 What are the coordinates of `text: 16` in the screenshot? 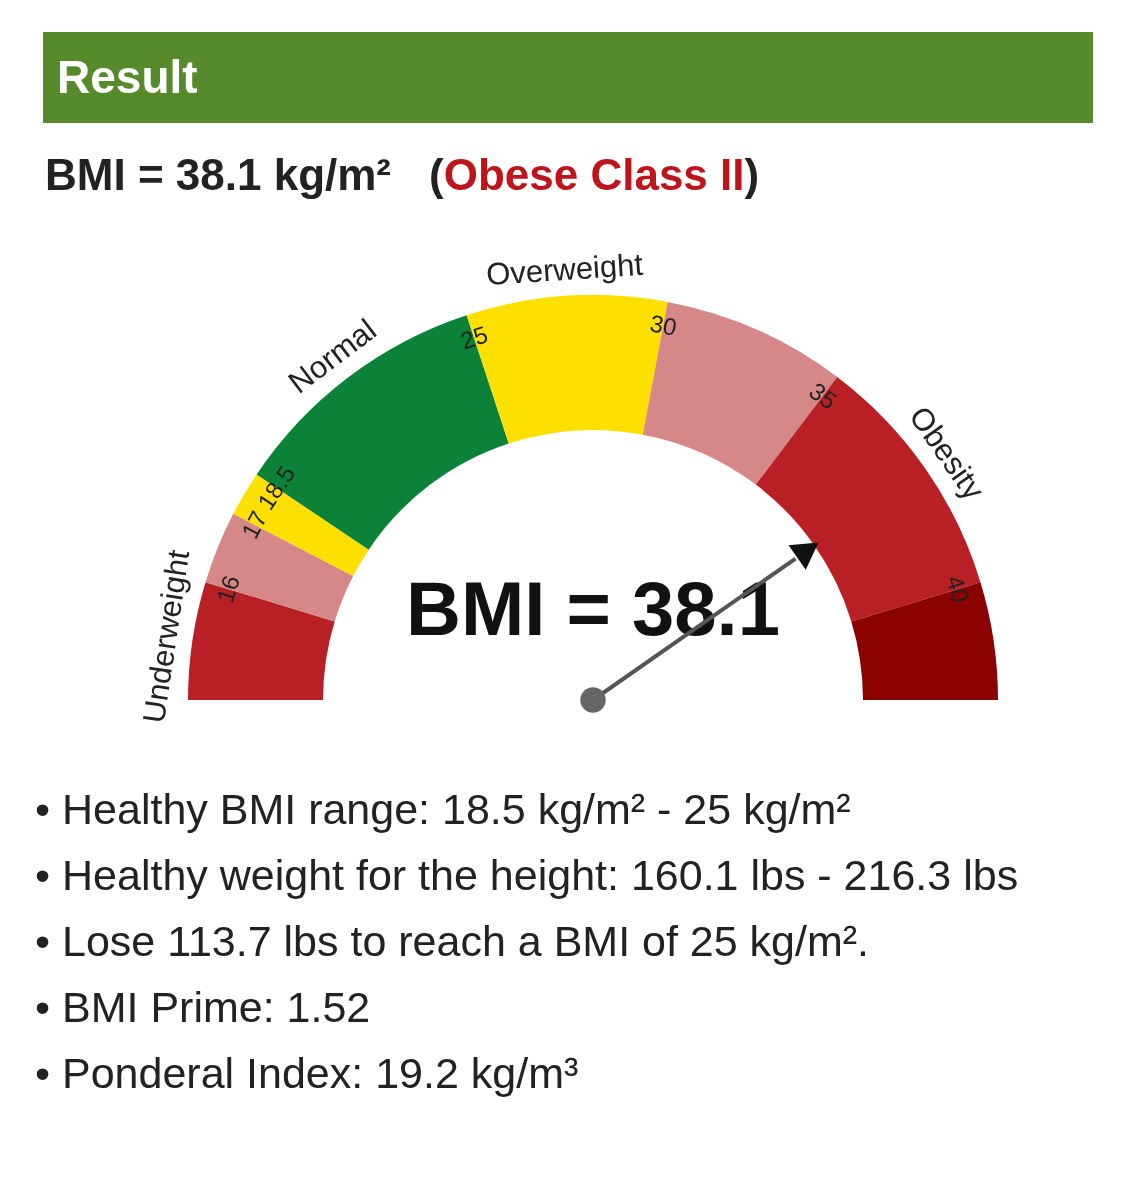 It's located at (228, 589).